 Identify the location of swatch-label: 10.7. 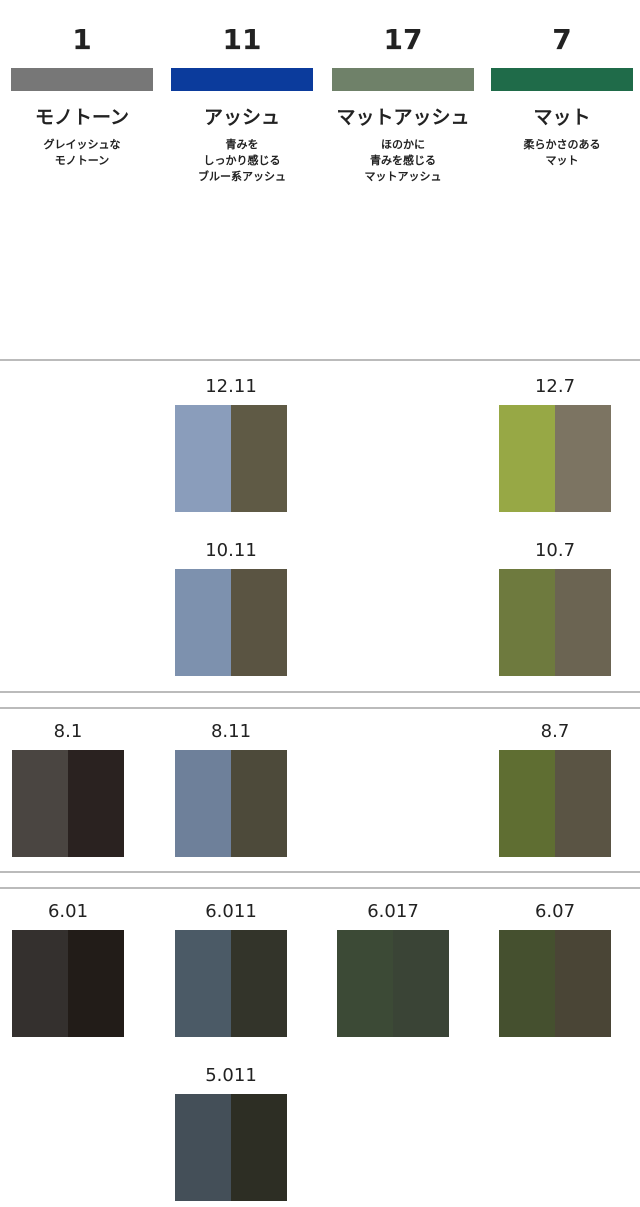
(555, 550).